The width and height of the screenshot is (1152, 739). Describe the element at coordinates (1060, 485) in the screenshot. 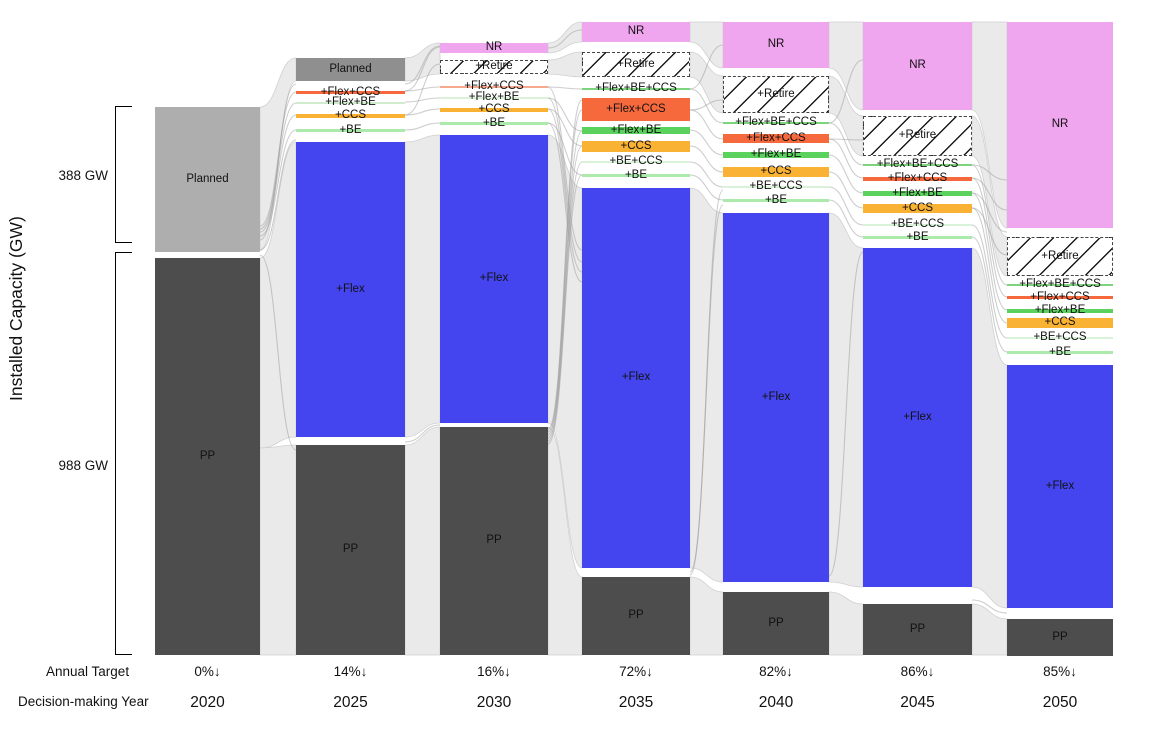

I see `segment-label-2050-flex: +Flex` at that location.